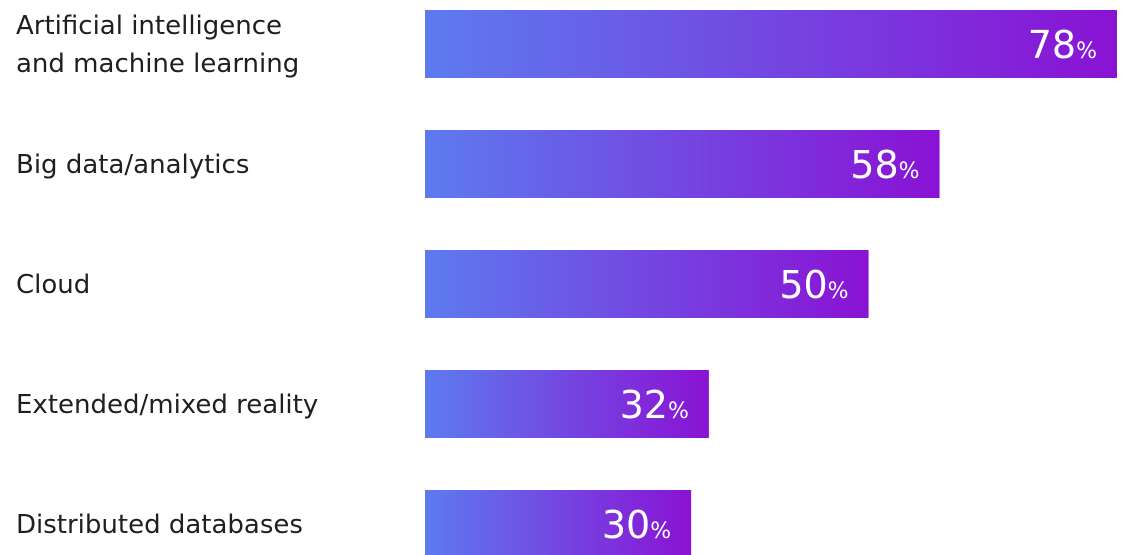  What do you see at coordinates (149, 26) in the screenshot?
I see `category-label-line: Artificial intelligence` at bounding box center [149, 26].